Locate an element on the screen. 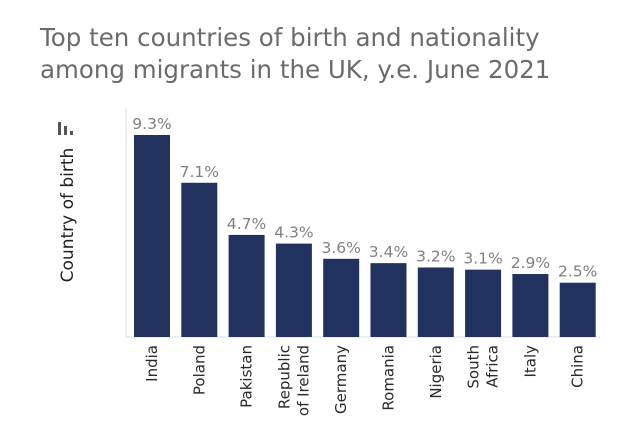 Image resolution: width=640 pixels, height=446 pixels. x-tick-label-line: of Ireland is located at coordinates (303, 380).